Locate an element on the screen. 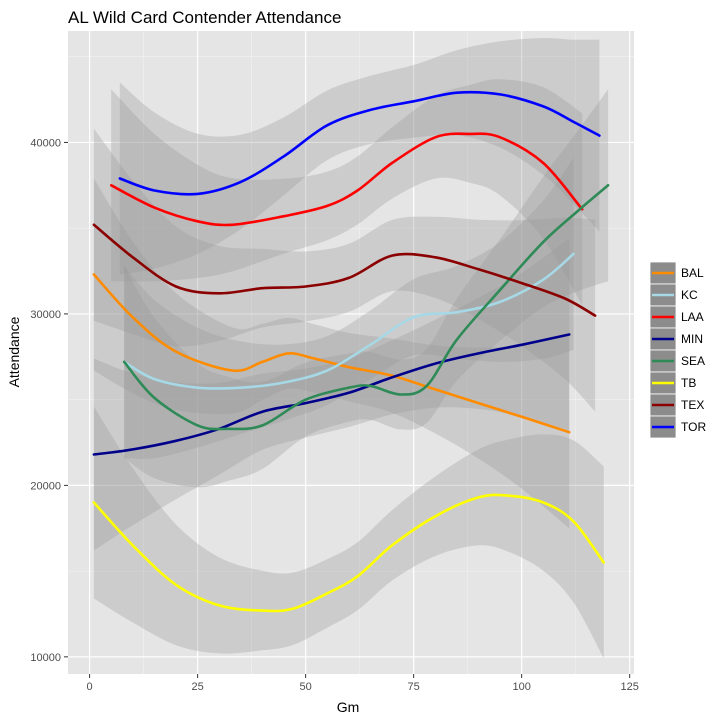 The width and height of the screenshot is (720, 720). series-line-tex is located at coordinates (344, 270).